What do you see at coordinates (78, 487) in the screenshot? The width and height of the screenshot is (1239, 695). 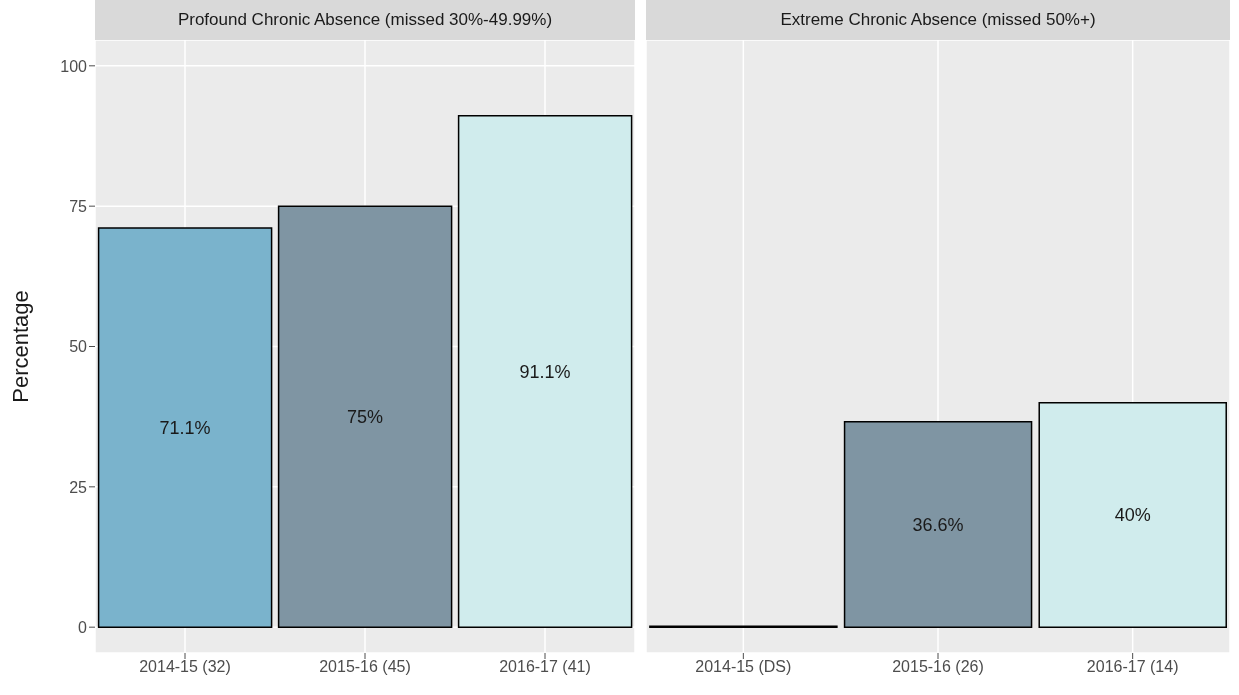 I see `y-tick-label: 25` at bounding box center [78, 487].